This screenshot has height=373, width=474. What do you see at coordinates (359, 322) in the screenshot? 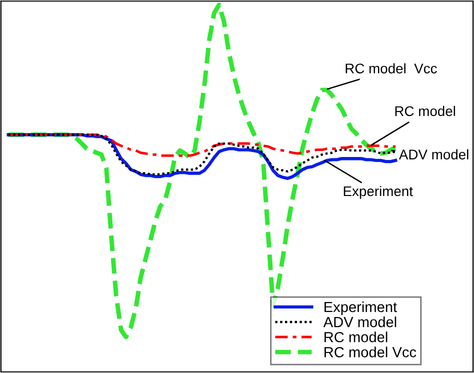
I see `legend-label: ADV model` at bounding box center [359, 322].